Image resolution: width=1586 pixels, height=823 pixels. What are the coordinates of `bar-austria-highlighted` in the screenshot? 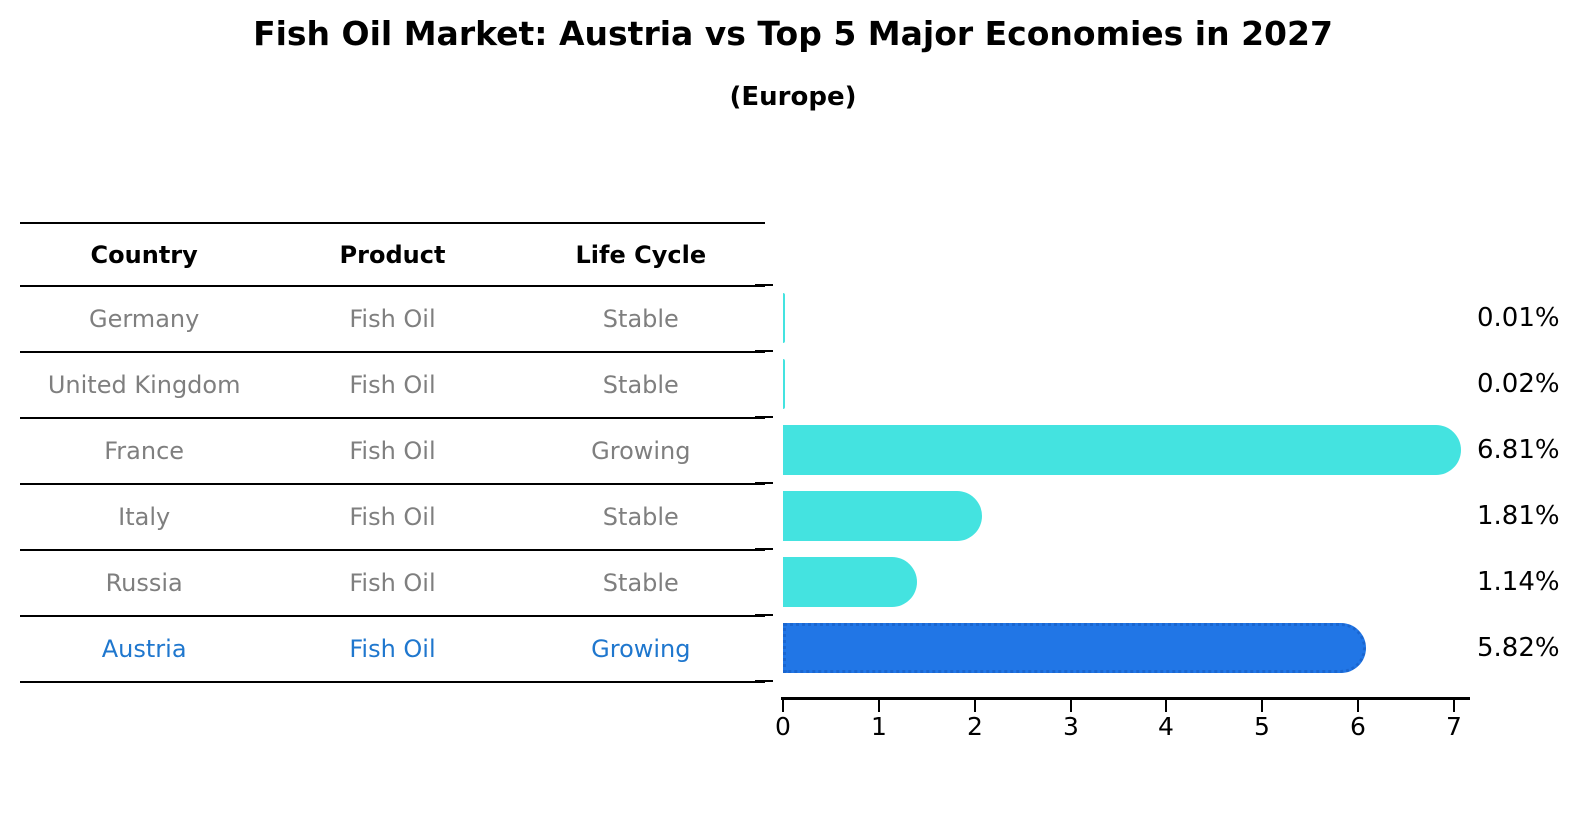 It's located at (1074, 648).